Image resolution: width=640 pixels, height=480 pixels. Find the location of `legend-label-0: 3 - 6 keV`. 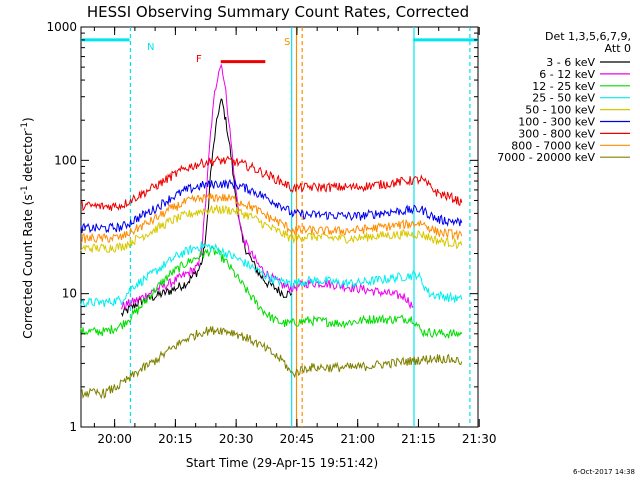

legend-label-0: 3 - 6 keV is located at coordinates (570, 62).